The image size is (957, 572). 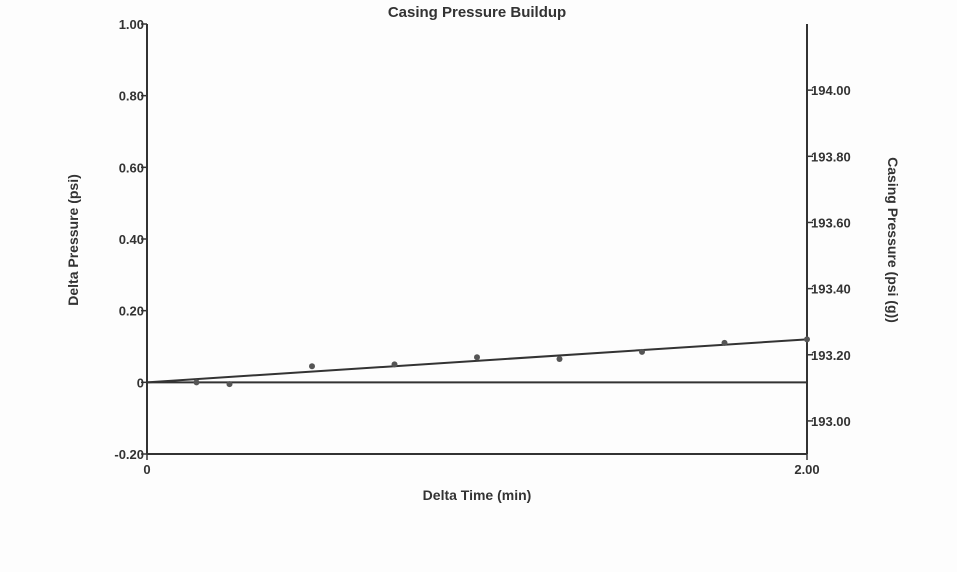 What do you see at coordinates (73, 240) in the screenshot?
I see `y-axis-label: Delta Pressure (psi)` at bounding box center [73, 240].